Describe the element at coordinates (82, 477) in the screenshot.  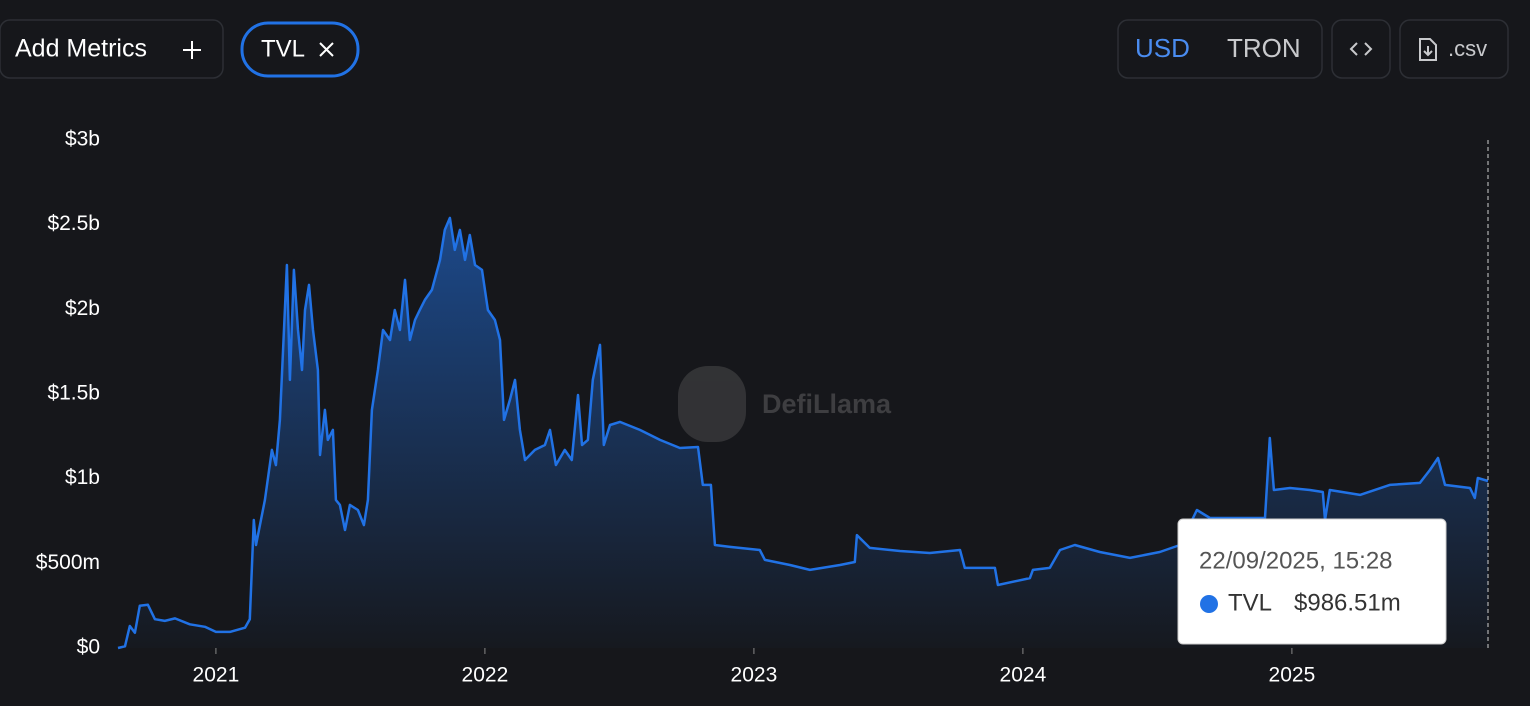
I see `y-tick-label: $1b` at that location.